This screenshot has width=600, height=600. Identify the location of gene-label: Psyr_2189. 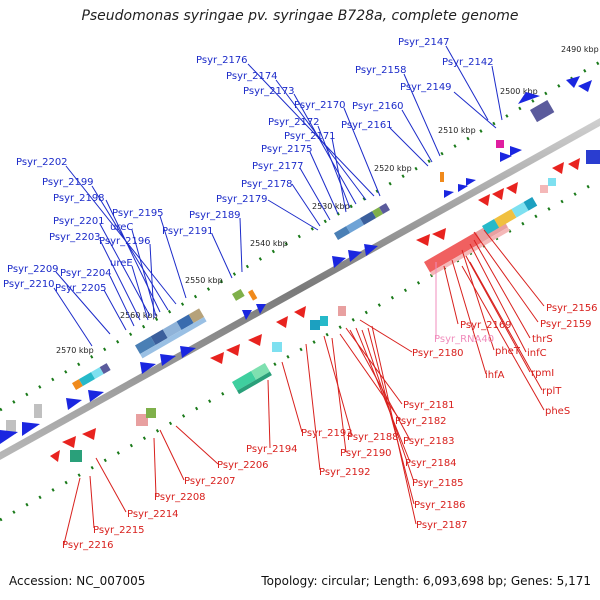
(215, 215).